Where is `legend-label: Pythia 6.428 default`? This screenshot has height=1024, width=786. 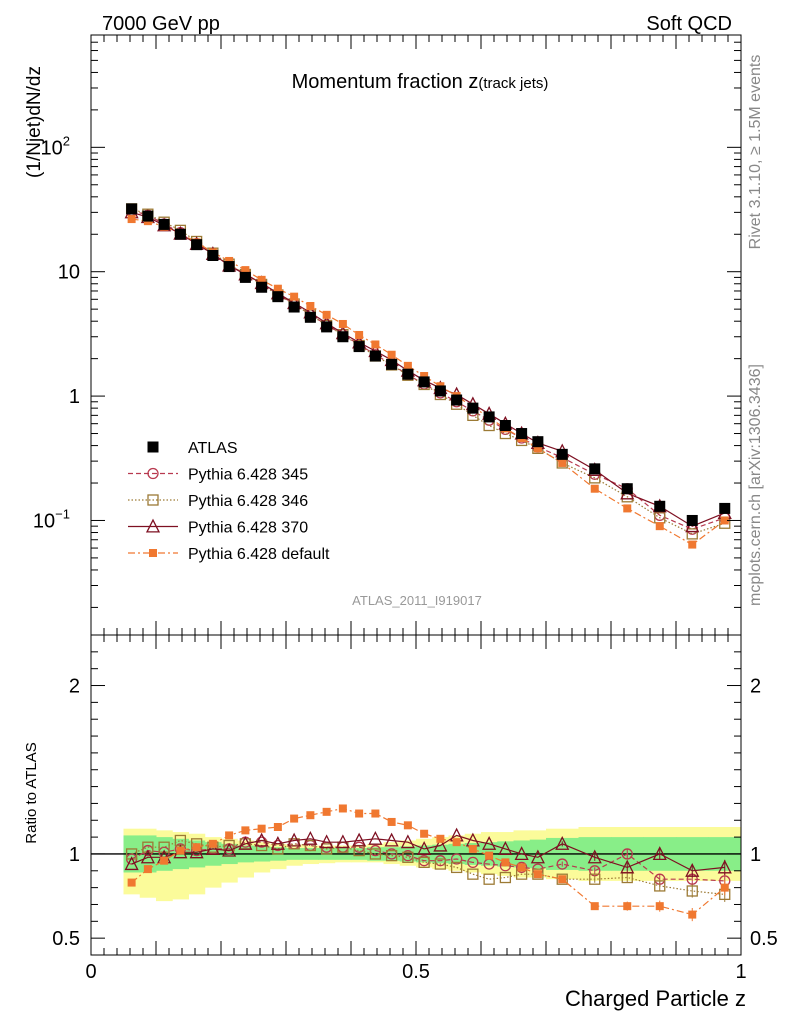 legend-label: Pythia 6.428 default is located at coordinates (259, 554).